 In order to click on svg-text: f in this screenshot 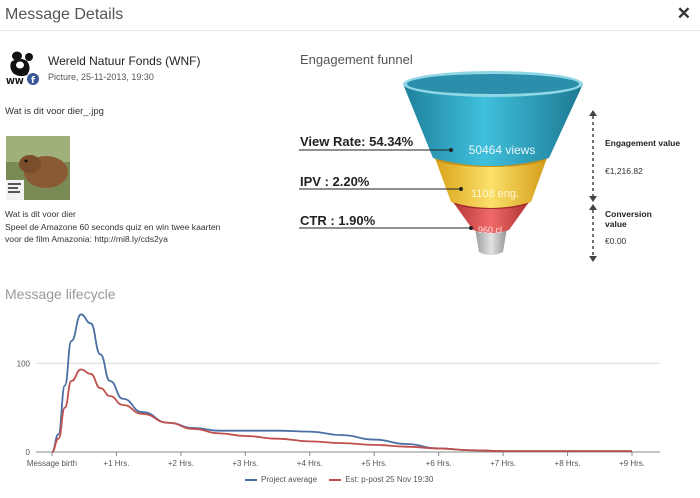, I will do `click(33, 81)`.